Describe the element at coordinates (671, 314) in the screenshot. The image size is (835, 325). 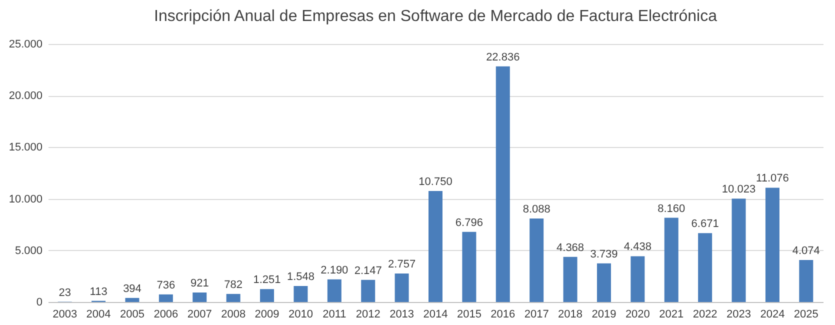
I see `x-tick-label: 2021` at that location.